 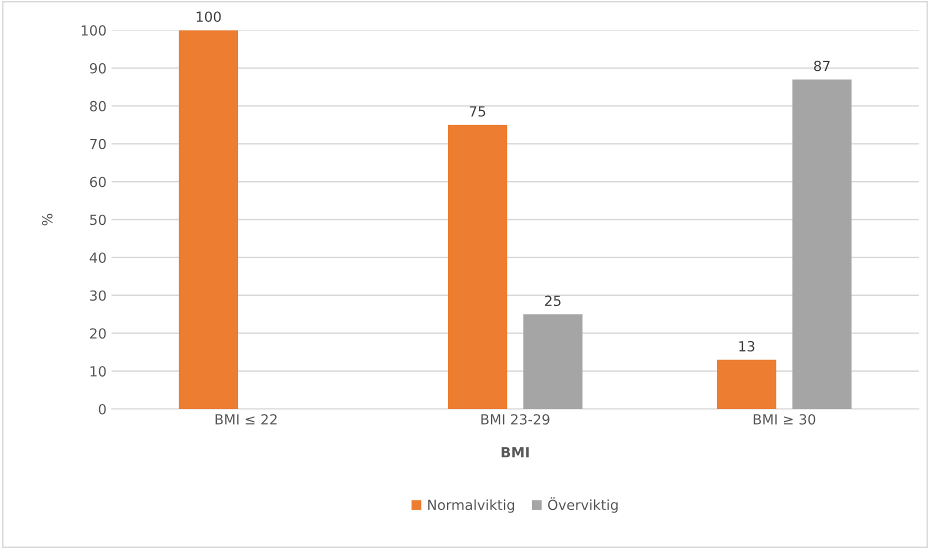 What do you see at coordinates (515, 419) in the screenshot?
I see `x-tick-label: BMI 23-29` at bounding box center [515, 419].